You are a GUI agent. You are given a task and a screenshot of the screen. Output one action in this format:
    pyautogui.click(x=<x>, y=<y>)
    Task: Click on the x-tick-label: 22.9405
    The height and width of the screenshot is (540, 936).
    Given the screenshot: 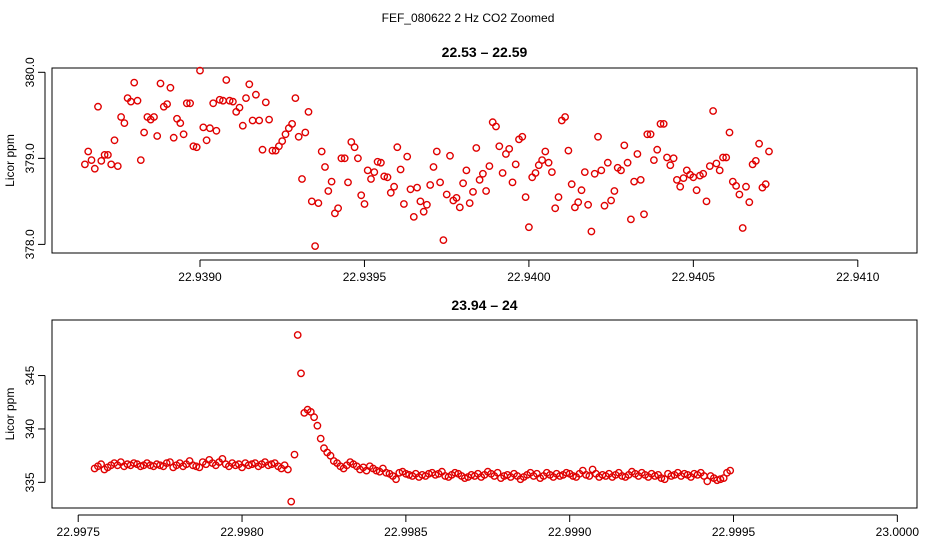 What is the action you would take?
    pyautogui.click(x=694, y=277)
    